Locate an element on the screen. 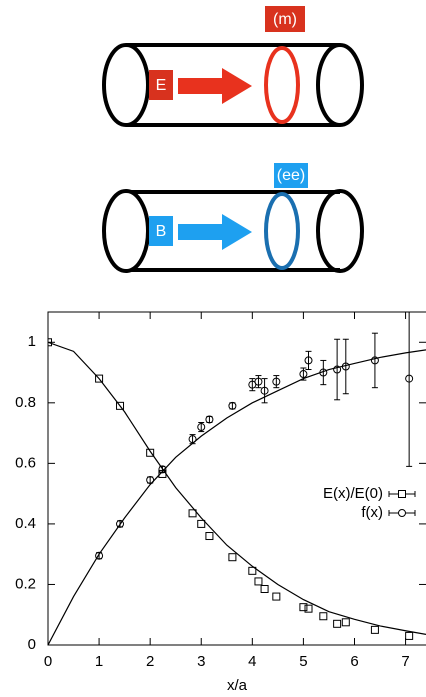 The height and width of the screenshot is (697, 426). y-tick-label: 0.2 is located at coordinates (25, 583).